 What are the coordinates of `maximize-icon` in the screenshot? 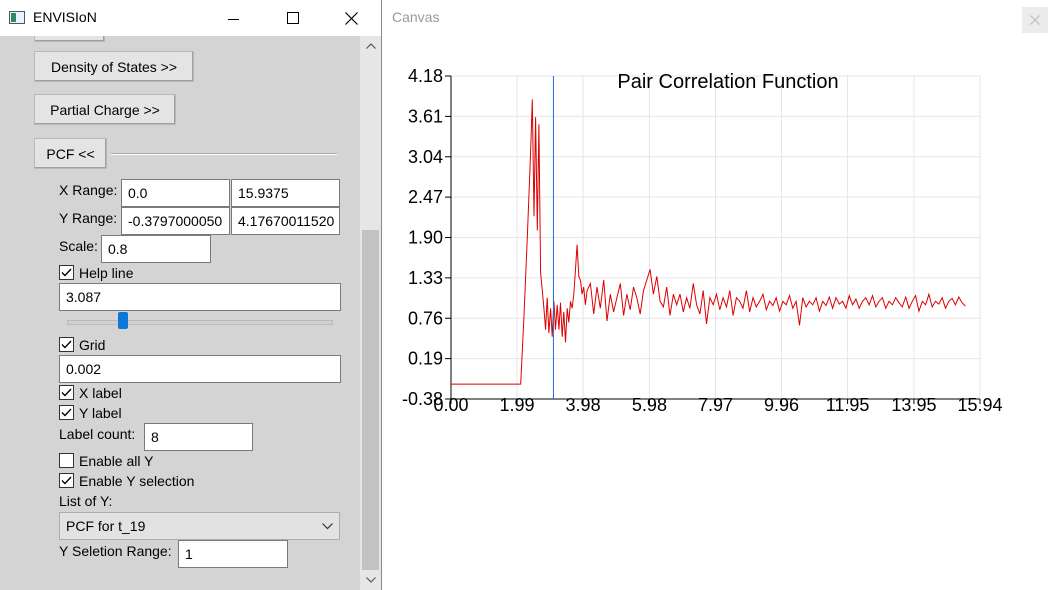 It's located at (293, 18).